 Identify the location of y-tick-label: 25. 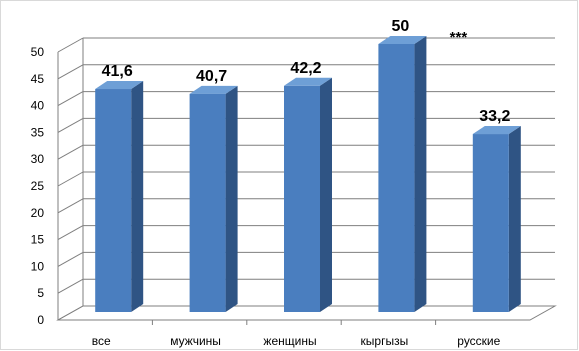
(38, 186).